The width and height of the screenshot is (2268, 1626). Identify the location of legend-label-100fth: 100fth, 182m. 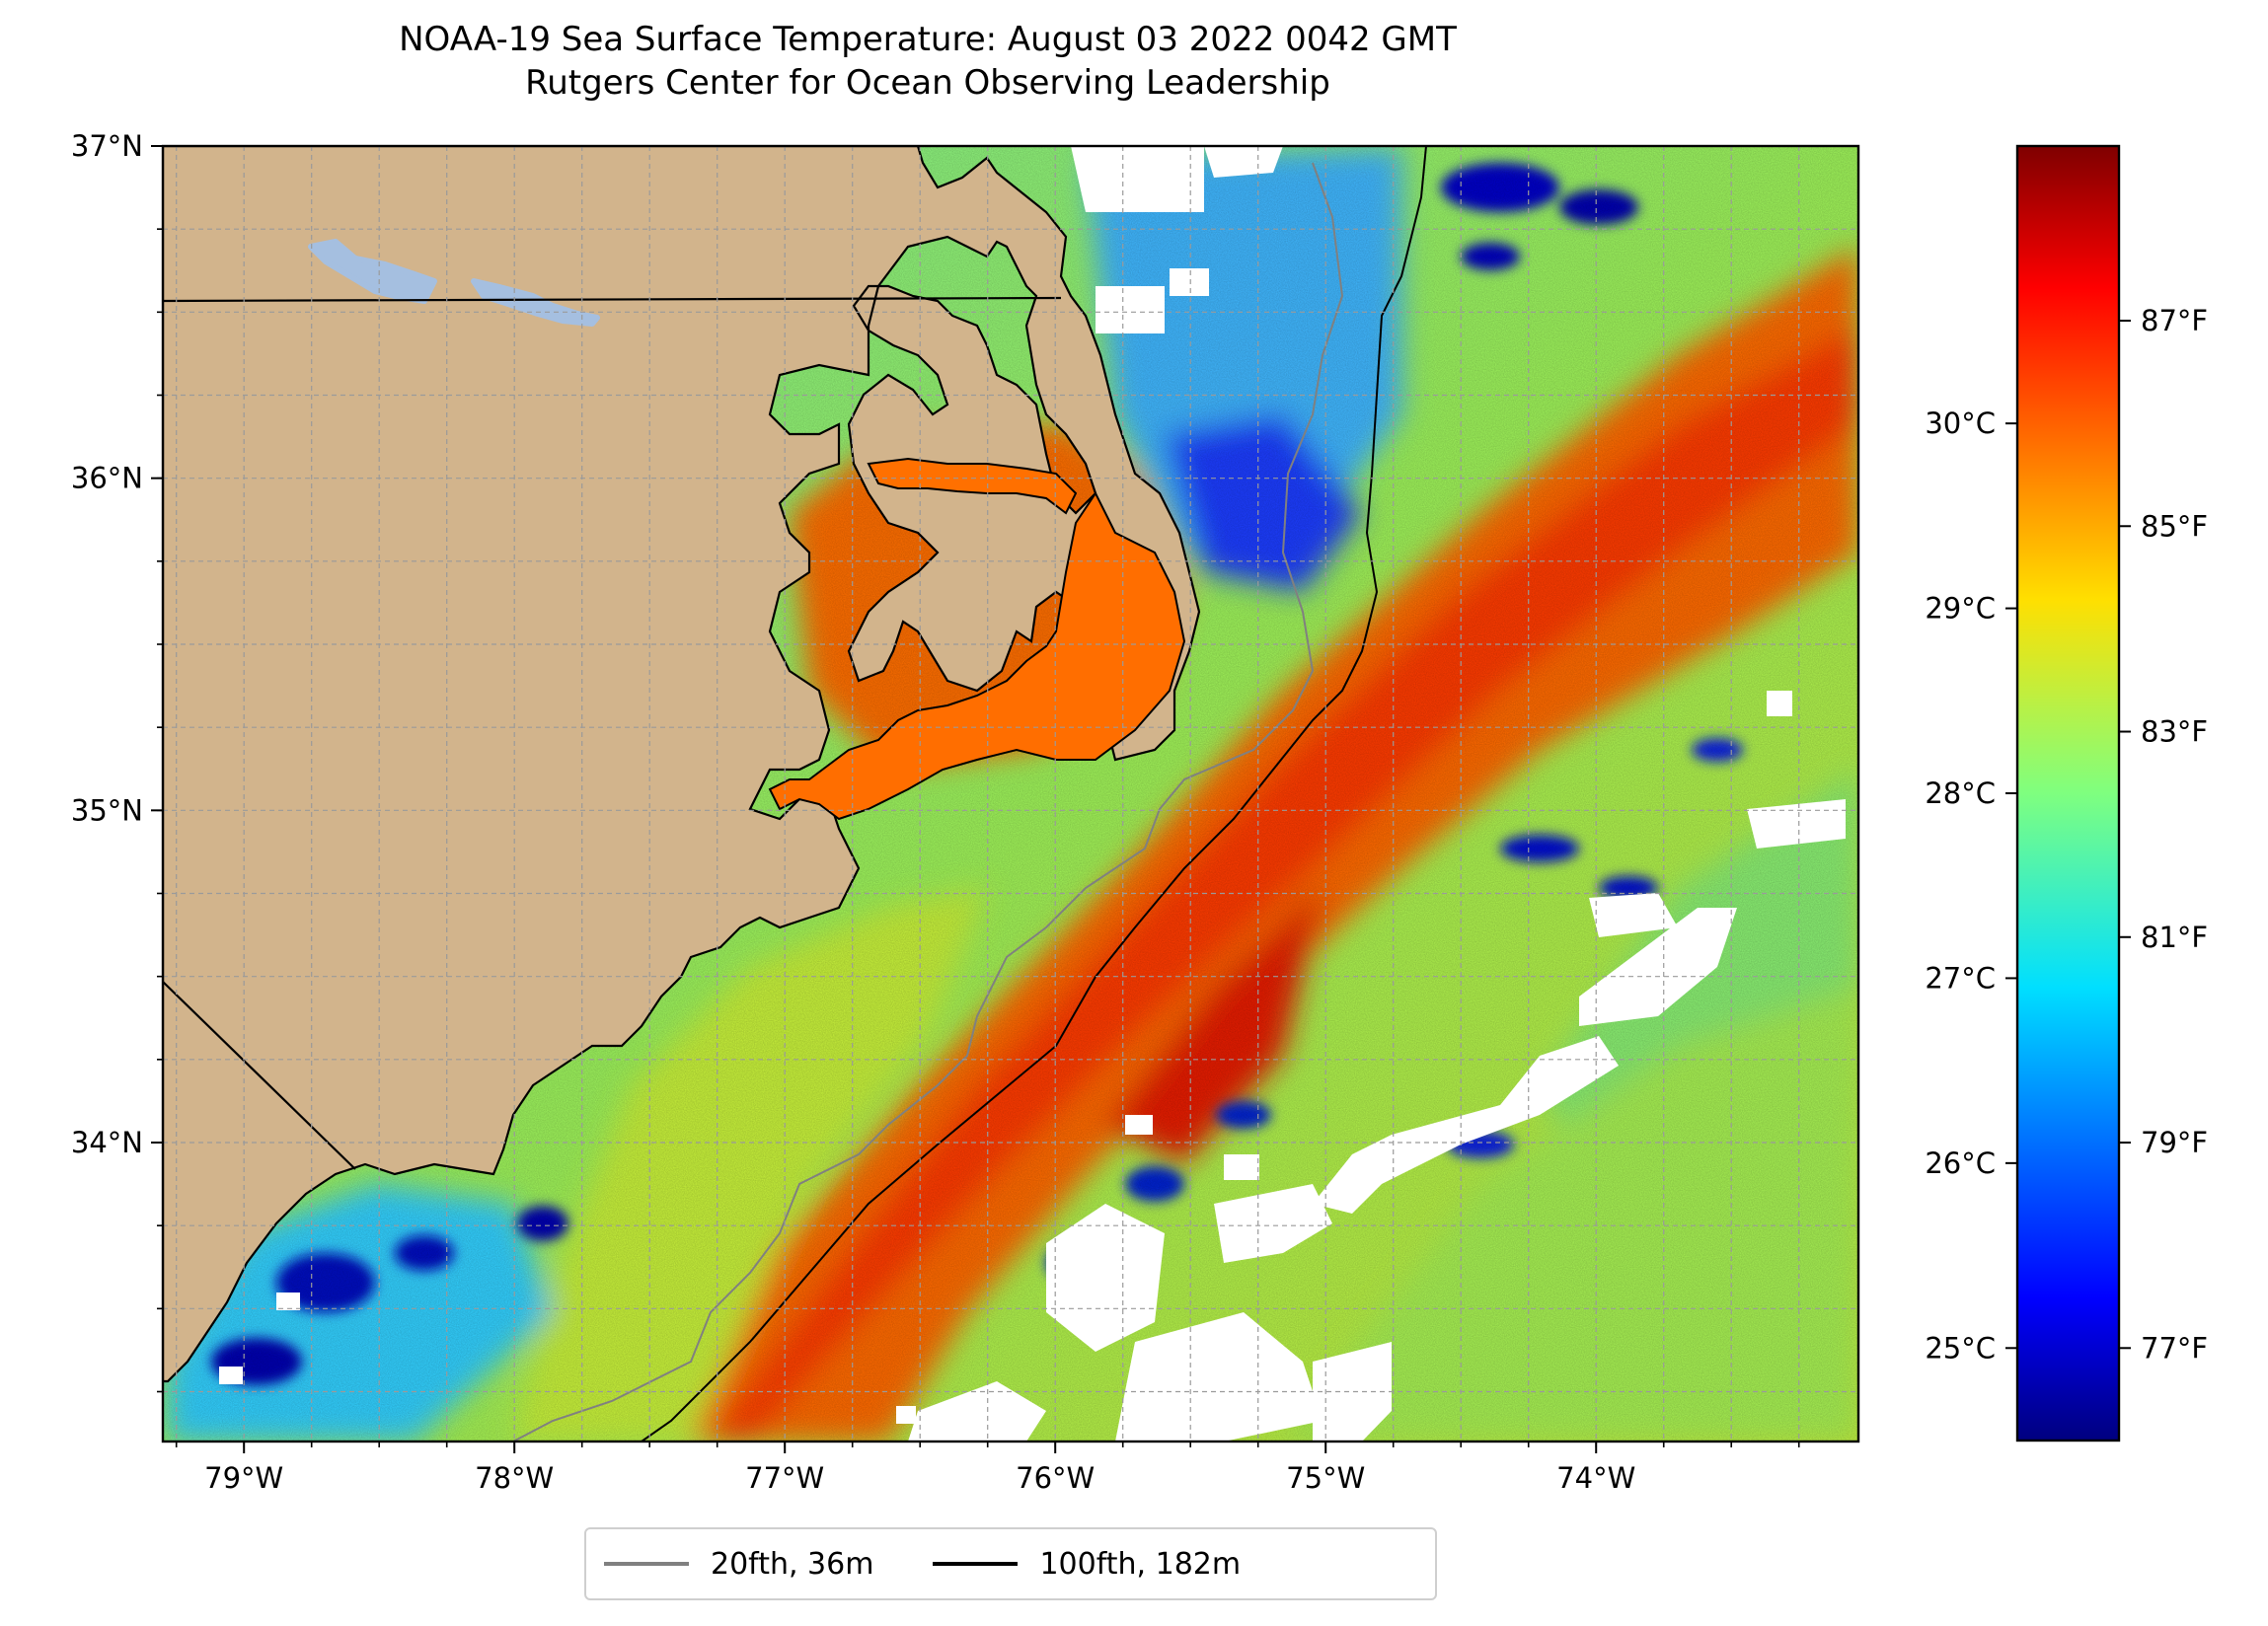
(1141, 1564).